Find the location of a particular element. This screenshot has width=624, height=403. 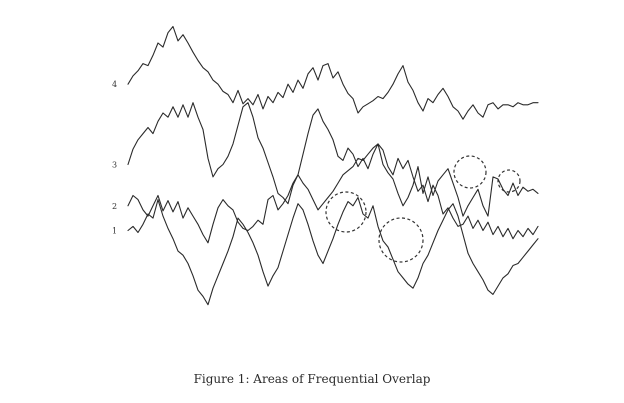

figure-caption: Figure 1: Areas of Frequential Overlap is located at coordinates (312, 379).